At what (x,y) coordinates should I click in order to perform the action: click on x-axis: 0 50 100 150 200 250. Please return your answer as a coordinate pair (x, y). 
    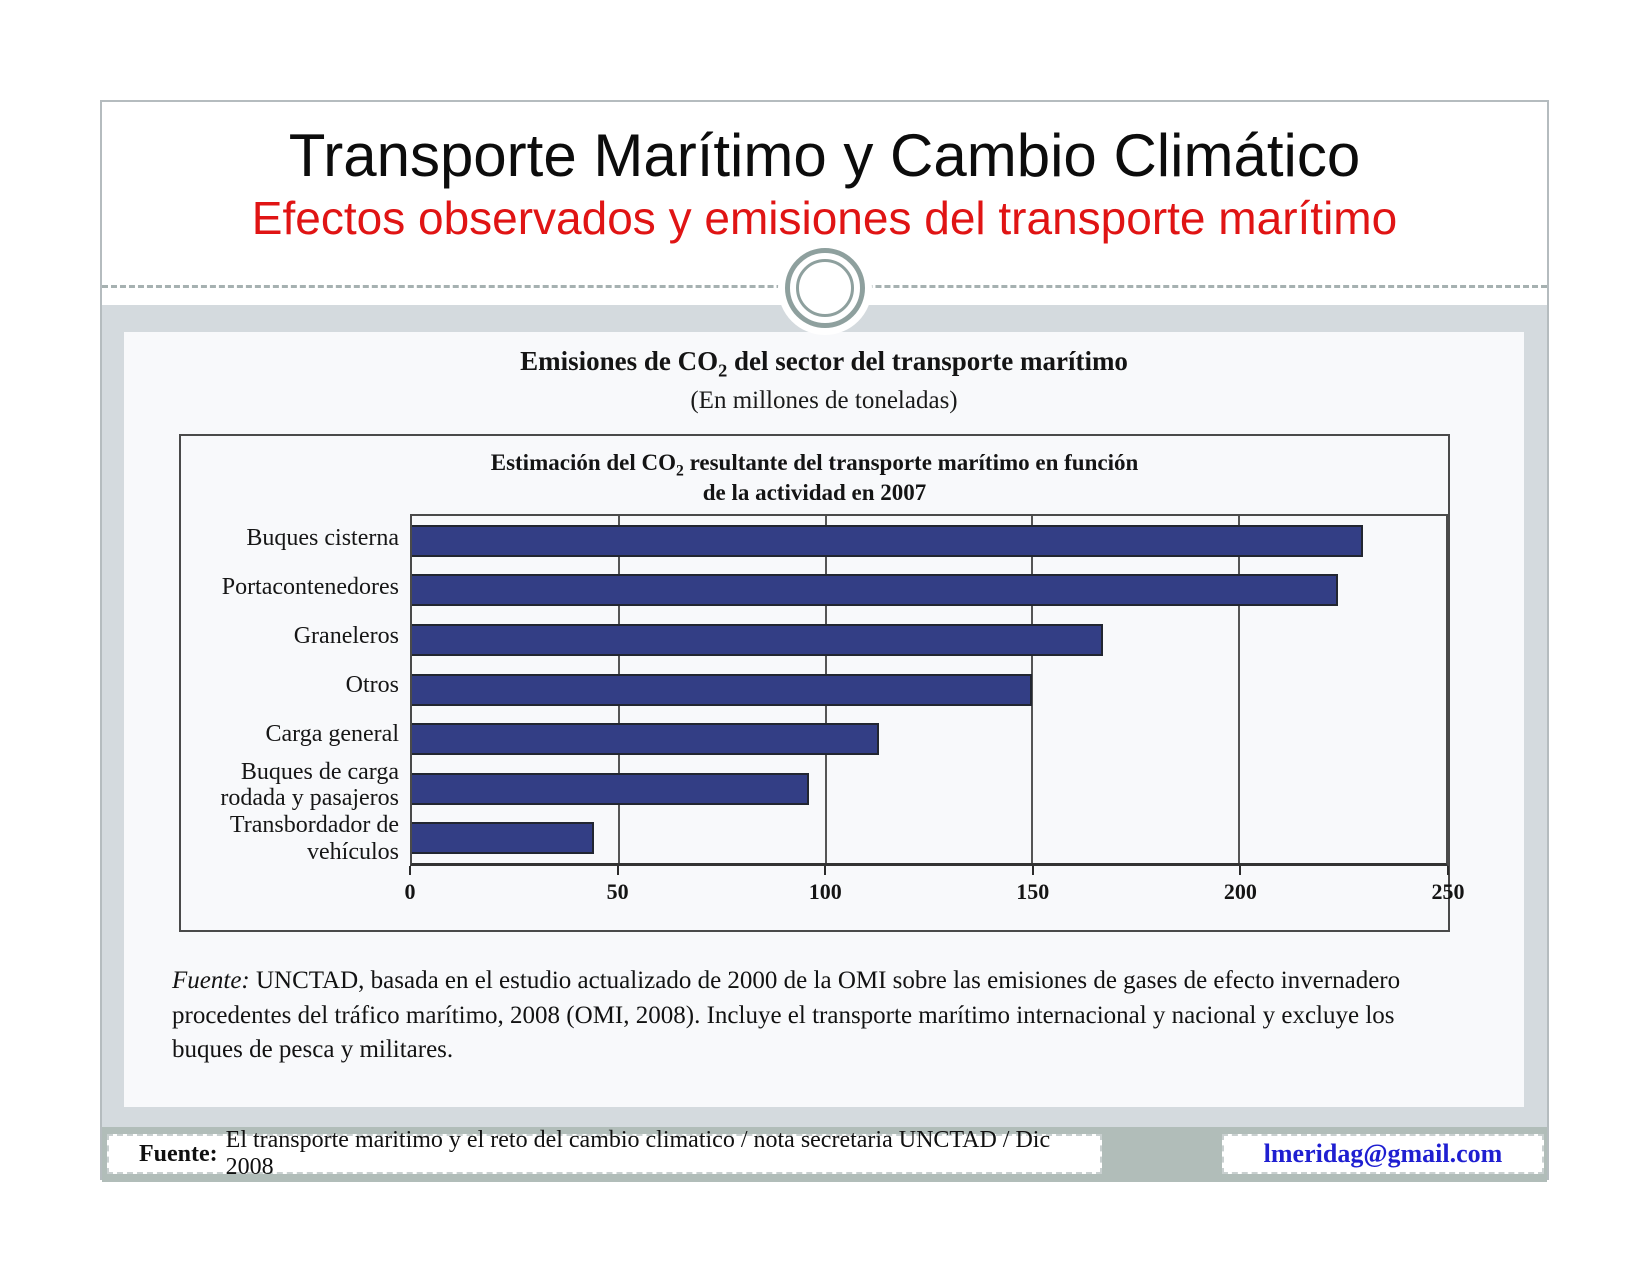
    Looking at the image, I should click on (935, 896).